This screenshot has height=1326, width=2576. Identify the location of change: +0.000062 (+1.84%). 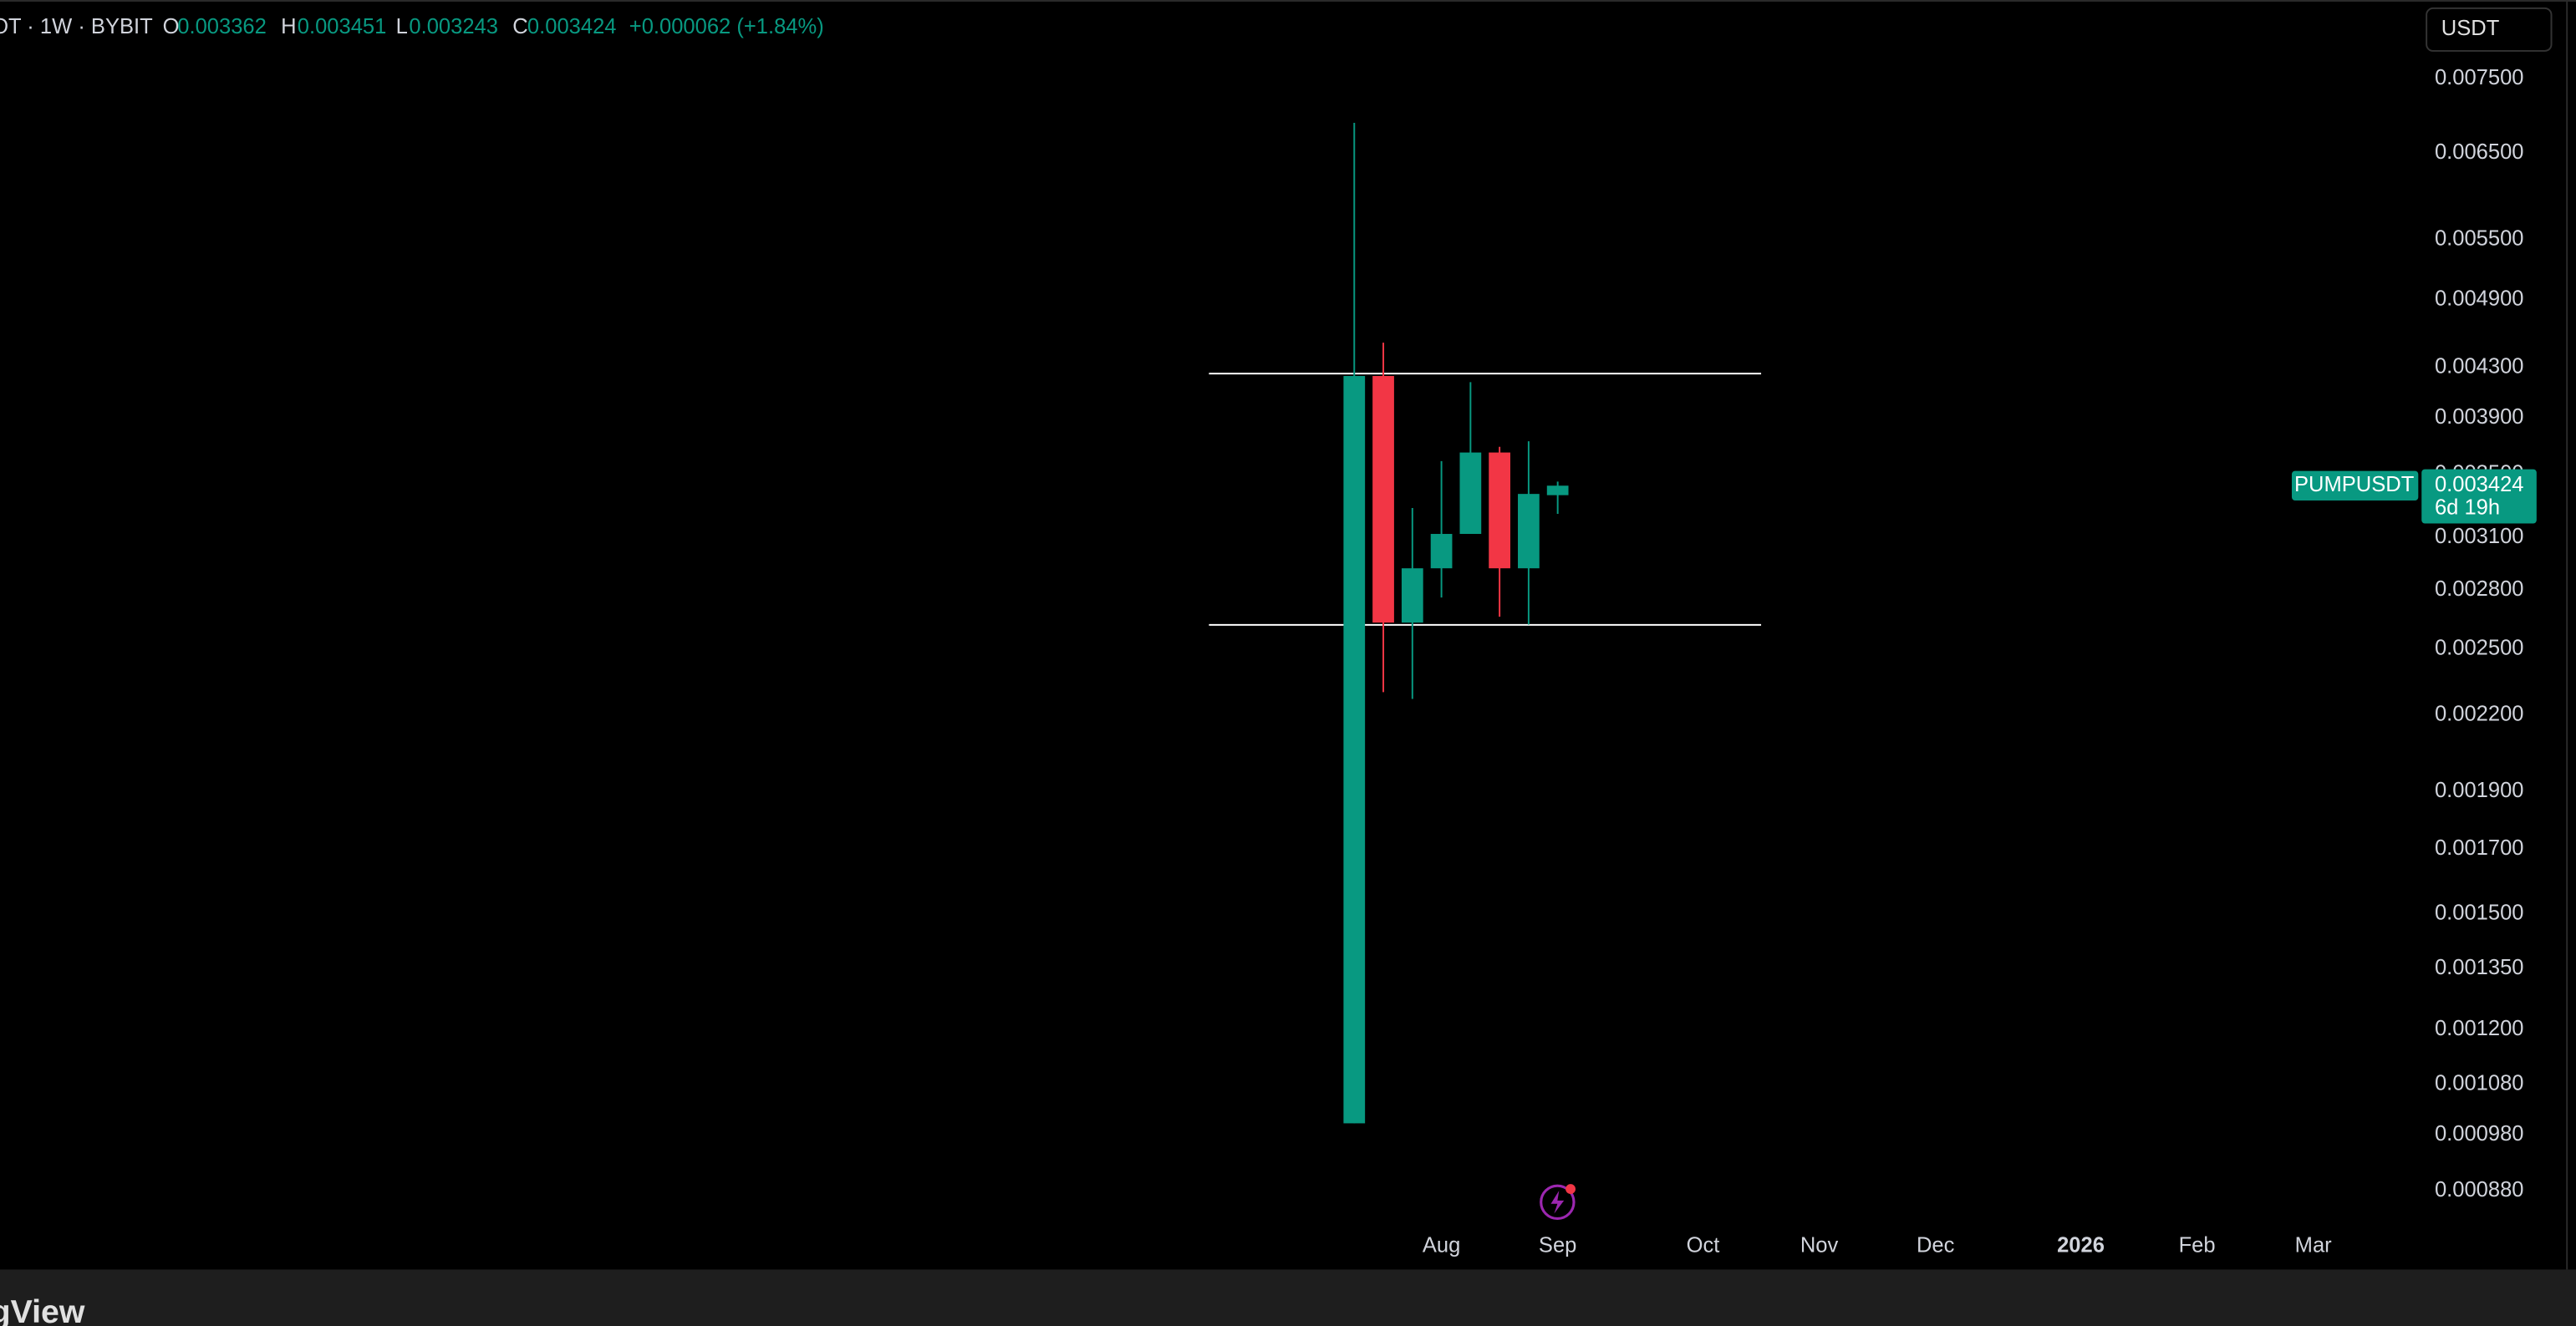
(726, 26).